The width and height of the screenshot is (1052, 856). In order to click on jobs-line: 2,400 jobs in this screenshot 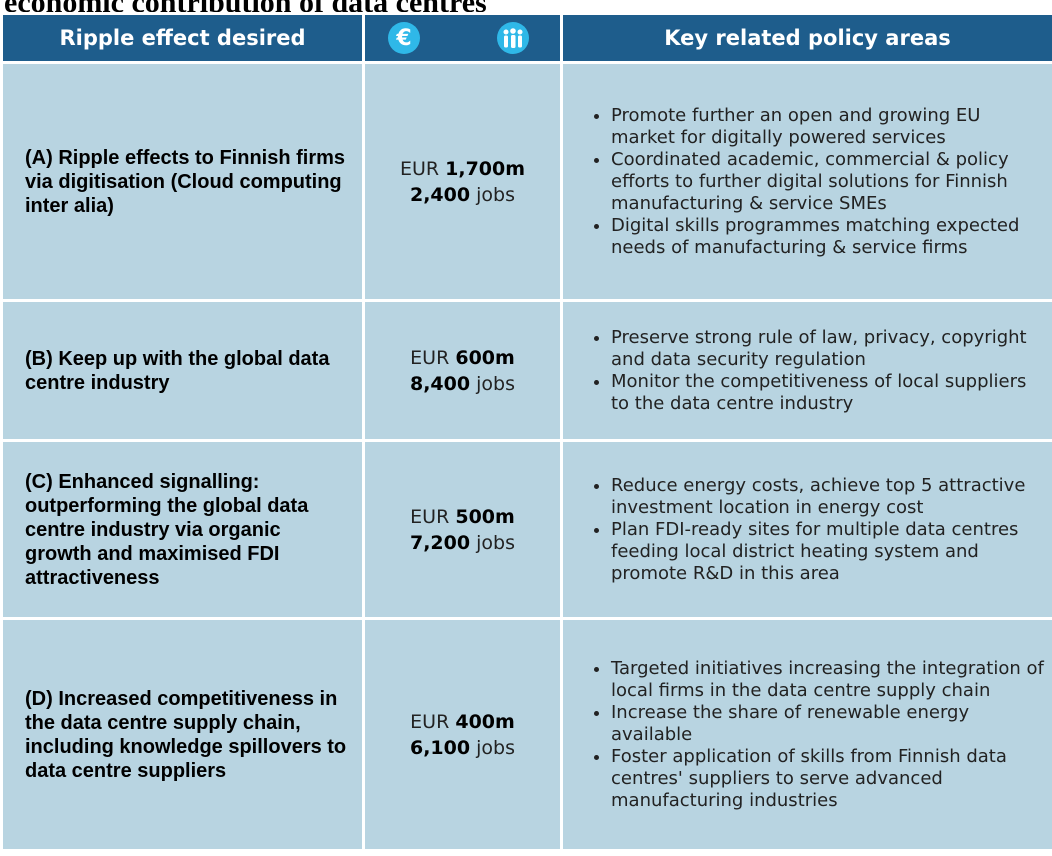, I will do `click(462, 195)`.